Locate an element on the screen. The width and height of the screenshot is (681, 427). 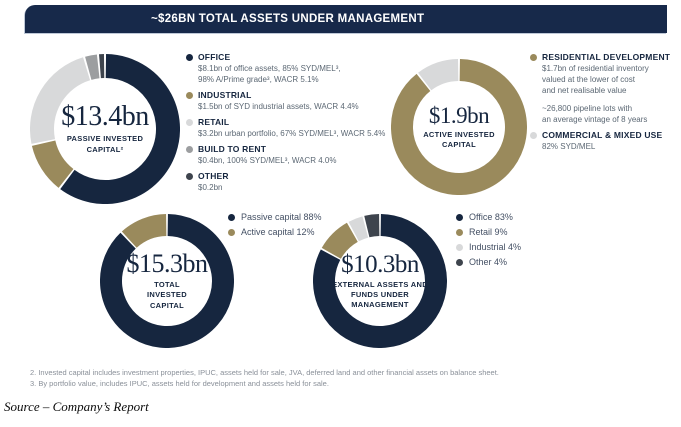
donut-chart-passive-invested-capital: $13.4bn PASSIVE INVESTED CAPITAL² is located at coordinates (105, 129).